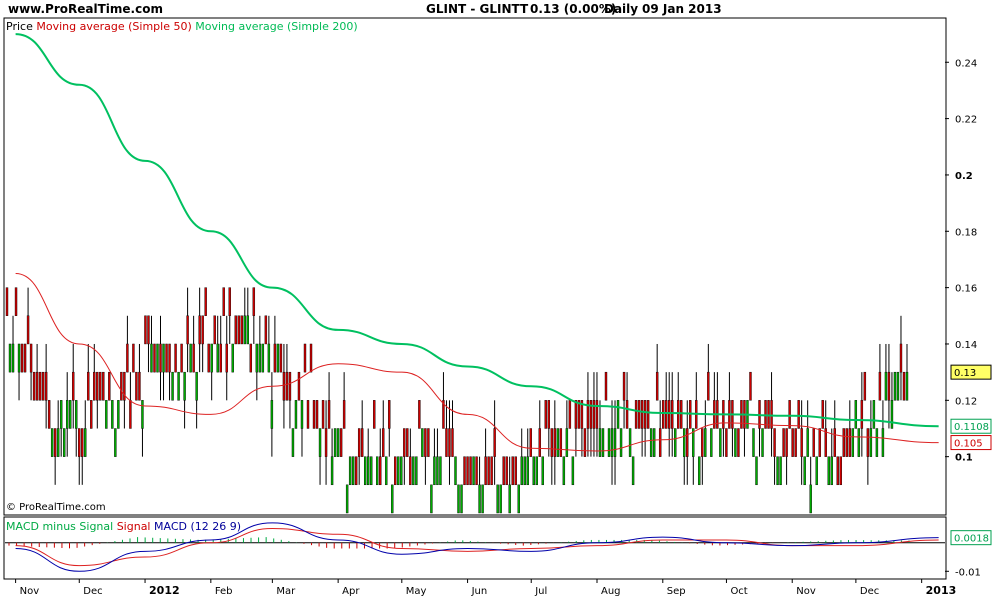 The height and width of the screenshot is (600, 1000). I want to click on last-price-tag-box, so click(971, 372).